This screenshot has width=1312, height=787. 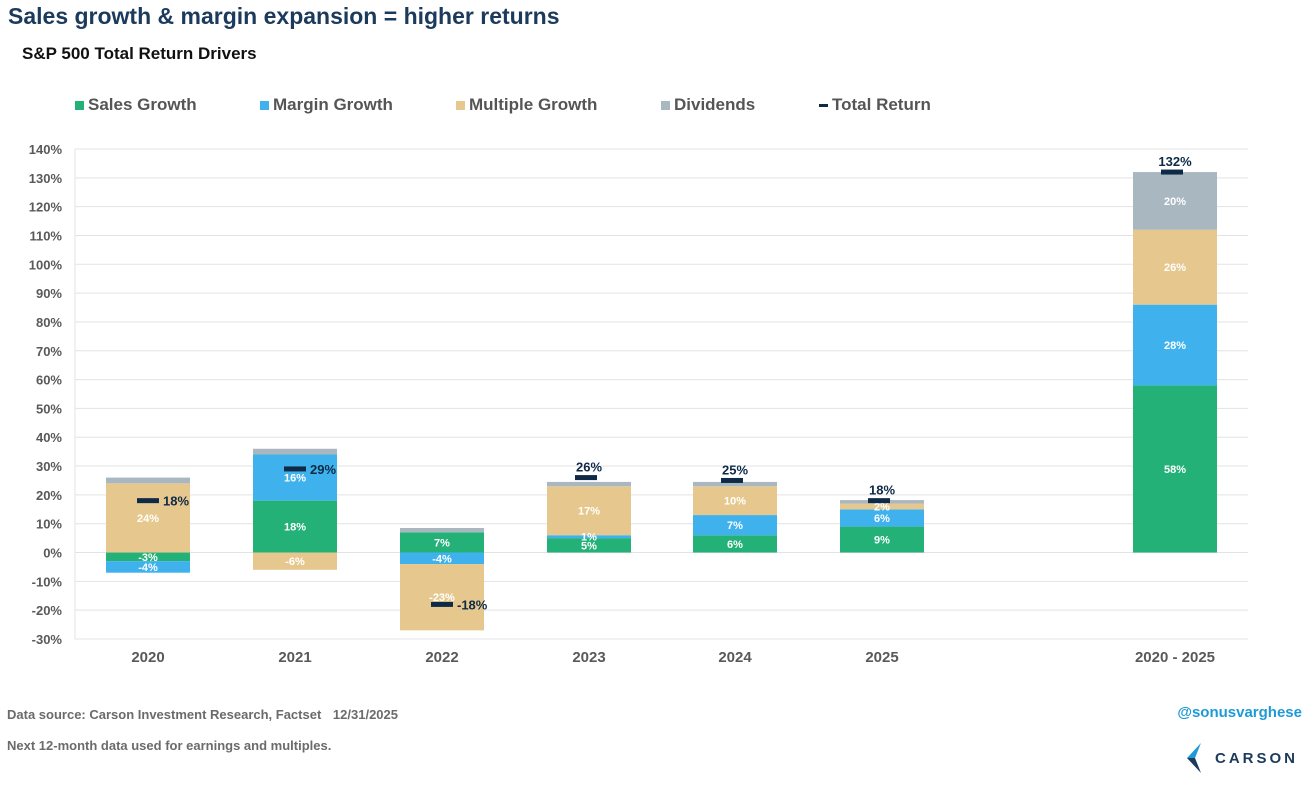 I want to click on legend-item-multiple-growth: Multiple Growth, so click(x=526, y=105).